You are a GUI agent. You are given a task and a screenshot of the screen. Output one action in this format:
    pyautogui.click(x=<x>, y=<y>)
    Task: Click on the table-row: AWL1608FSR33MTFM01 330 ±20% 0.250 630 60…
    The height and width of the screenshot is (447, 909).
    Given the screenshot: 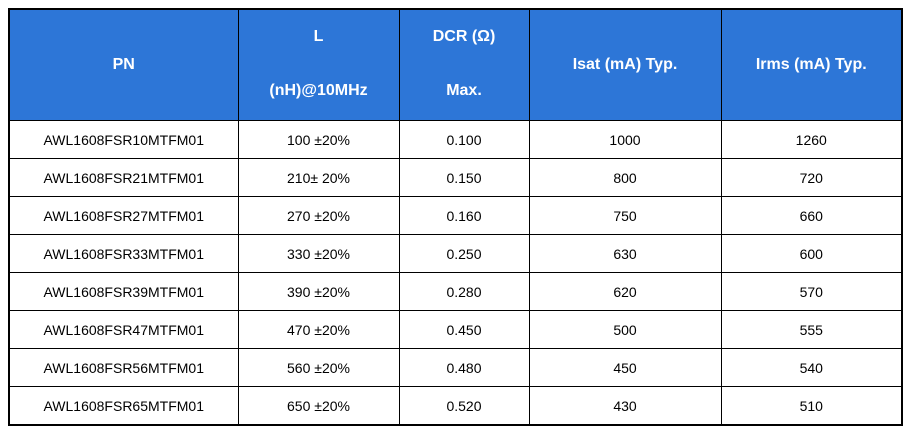 What is the action you would take?
    pyautogui.click(x=455, y=253)
    